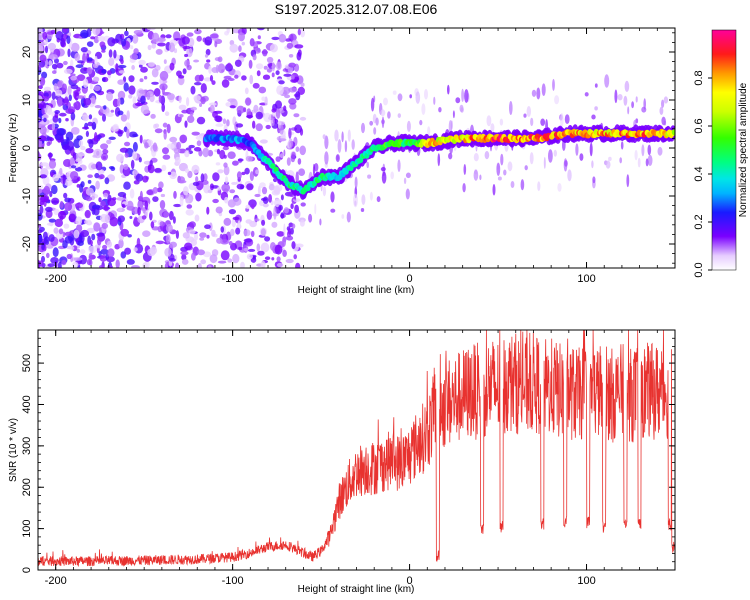 This screenshot has width=750, height=600. What do you see at coordinates (410, 581) in the screenshot?
I see `x-tick-label: 0` at bounding box center [410, 581].